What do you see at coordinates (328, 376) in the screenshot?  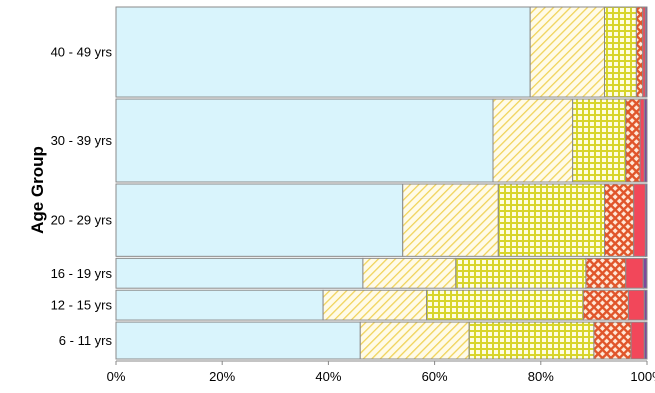 I see `x-tick-label: 40%` at bounding box center [328, 376].